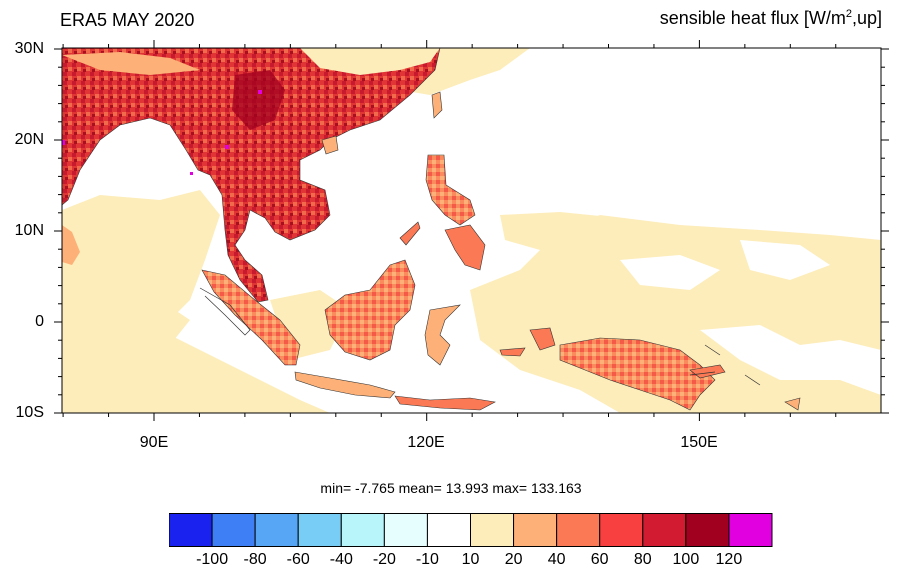  Describe the element at coordinates (637, 374) in the screenshot. I see `new-guinea-flux` at that location.